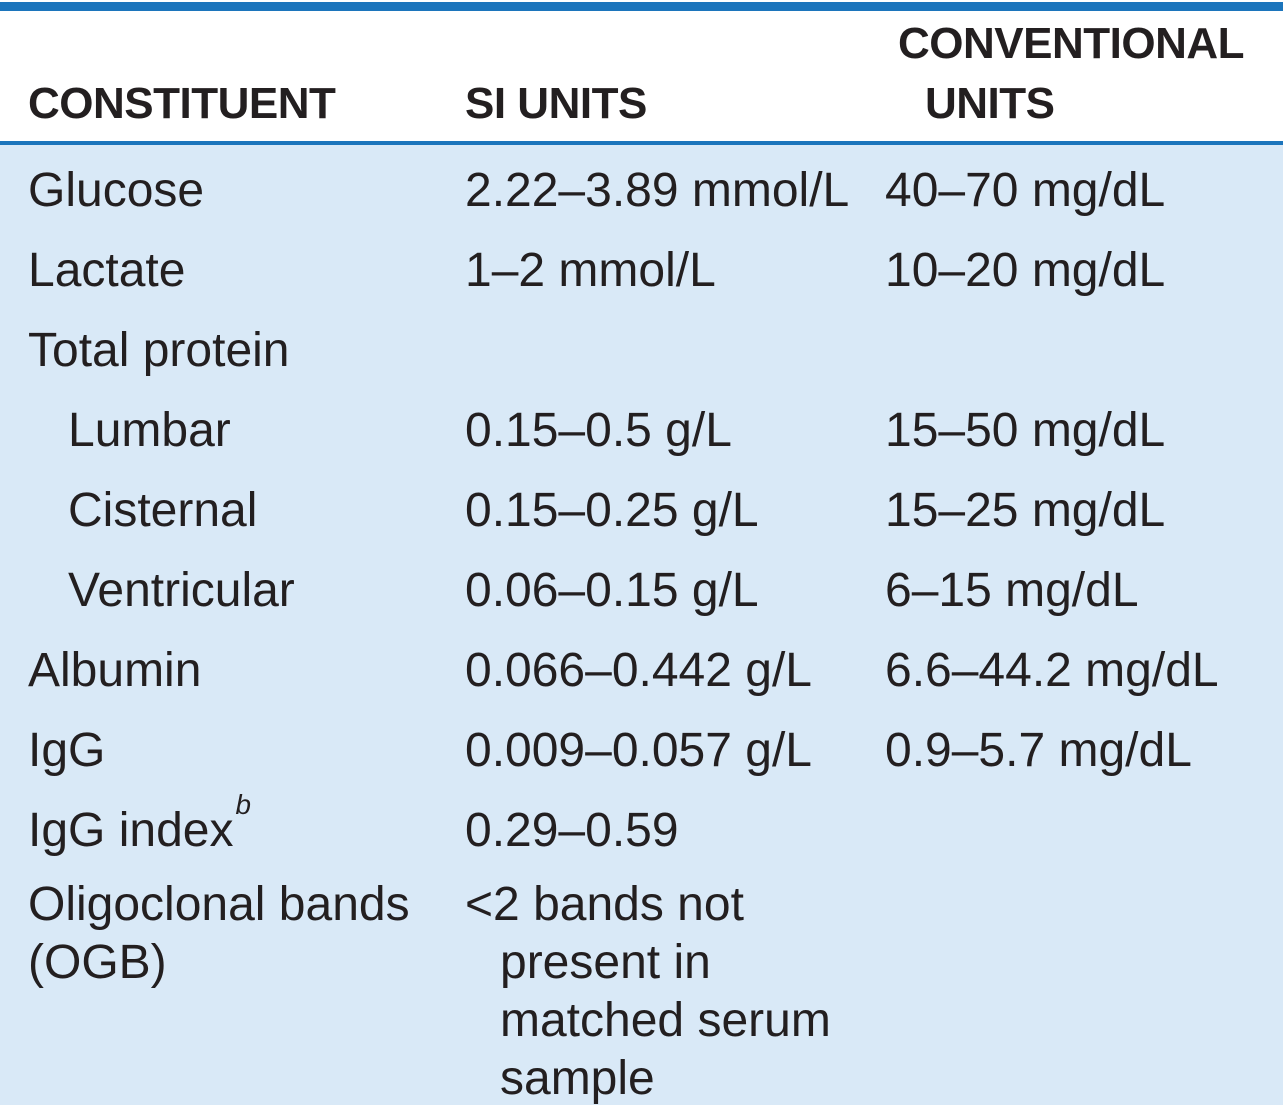 The width and height of the screenshot is (1283, 1105). Describe the element at coordinates (1071, 43) in the screenshot. I see `conventional-units-line1: CONVENTIONAL` at that location.